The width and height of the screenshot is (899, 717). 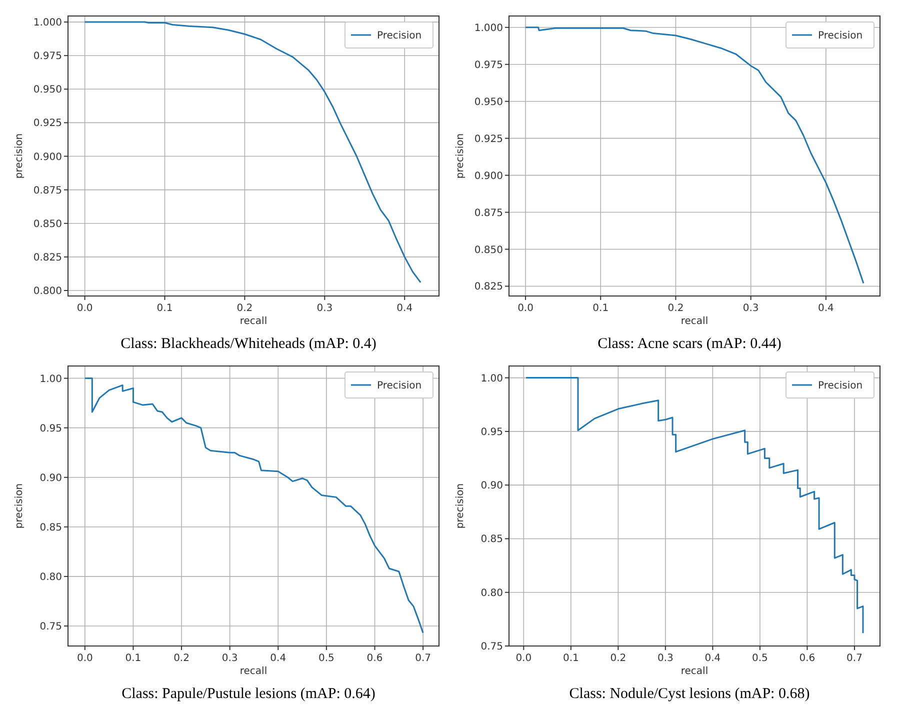 I want to click on text: Class: Nodule/Cyst lesions (mAP: 0.68), so click(x=689, y=694).